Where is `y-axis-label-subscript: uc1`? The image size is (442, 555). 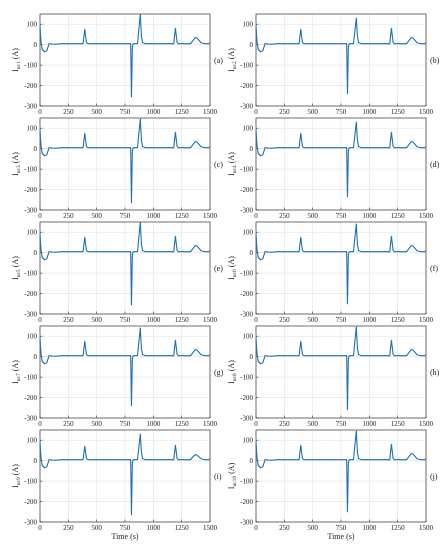 y-axis-label-subscript: uc1 is located at coordinates (19, 65).